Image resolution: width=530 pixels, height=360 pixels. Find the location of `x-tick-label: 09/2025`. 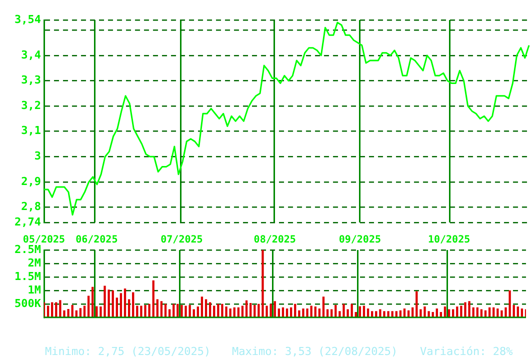

x-tick-label: 09/2025 is located at coordinates (360, 240).